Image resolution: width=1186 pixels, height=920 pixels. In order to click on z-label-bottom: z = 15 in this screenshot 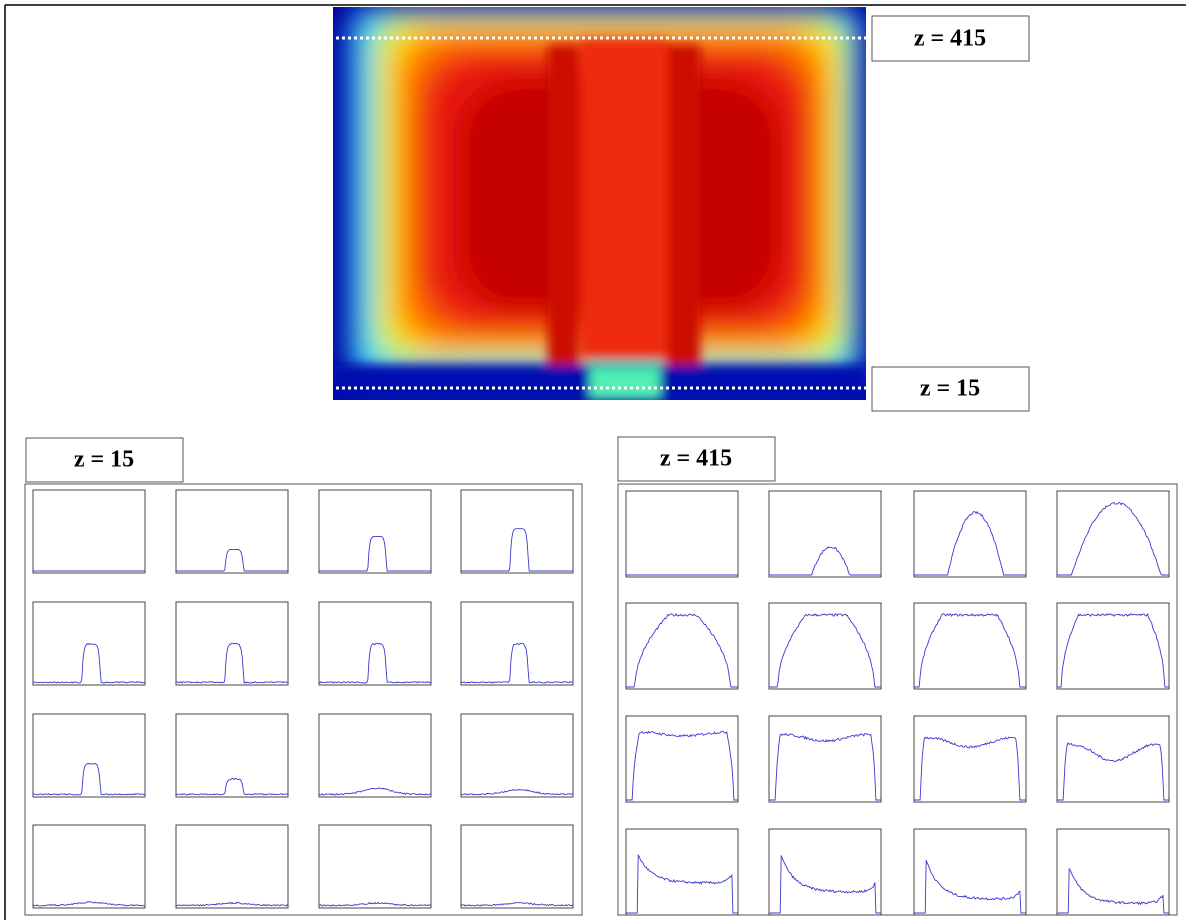, I will do `click(950, 389)`.